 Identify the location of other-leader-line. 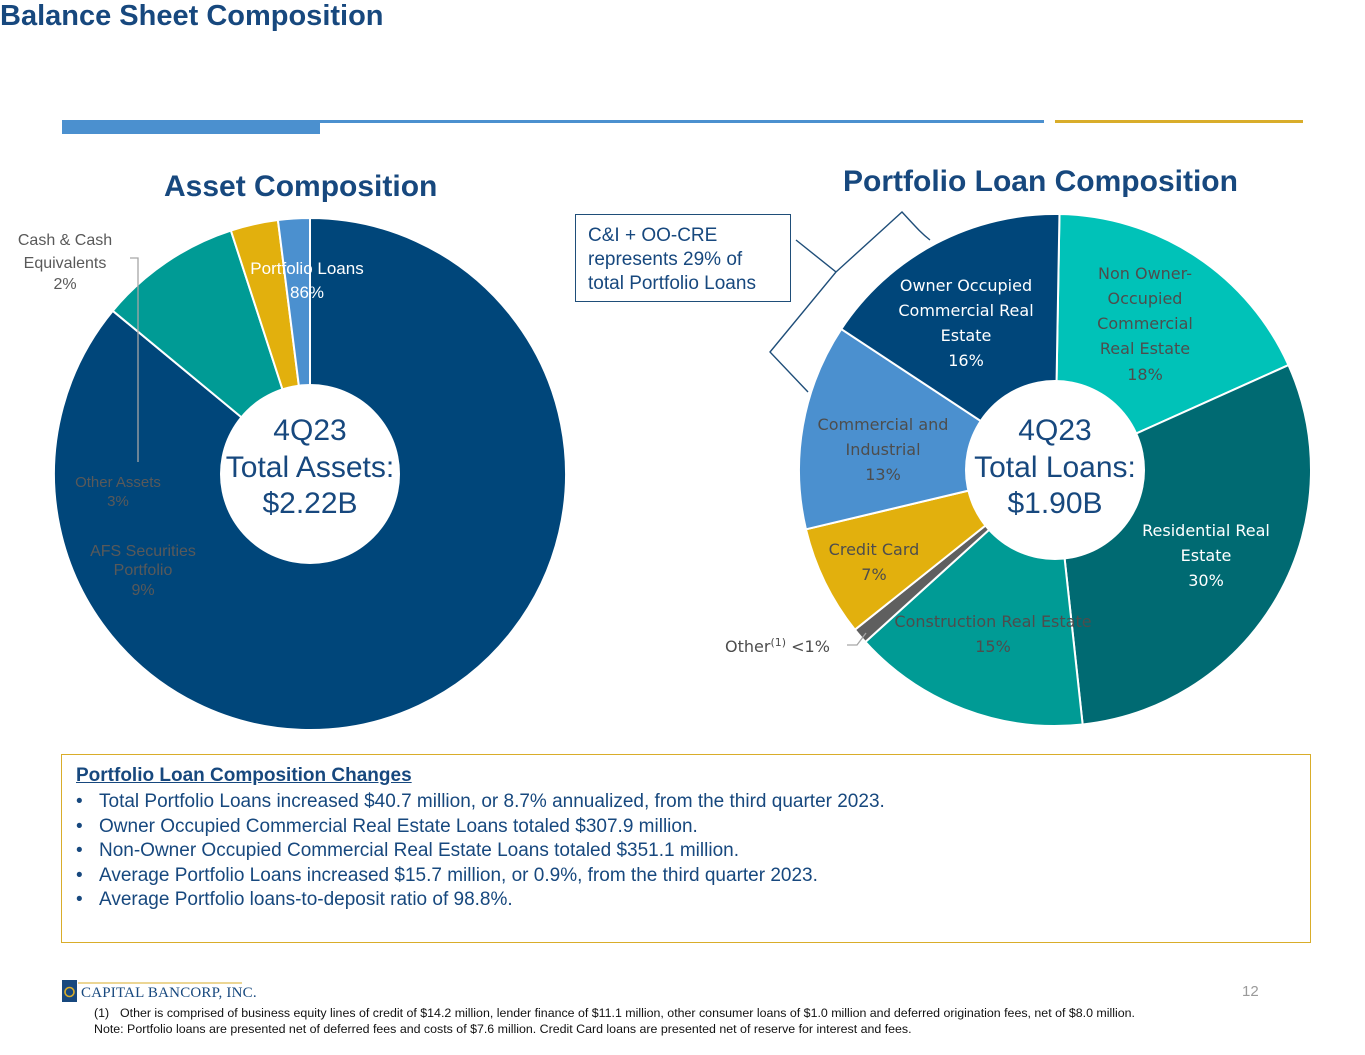
(857, 639).